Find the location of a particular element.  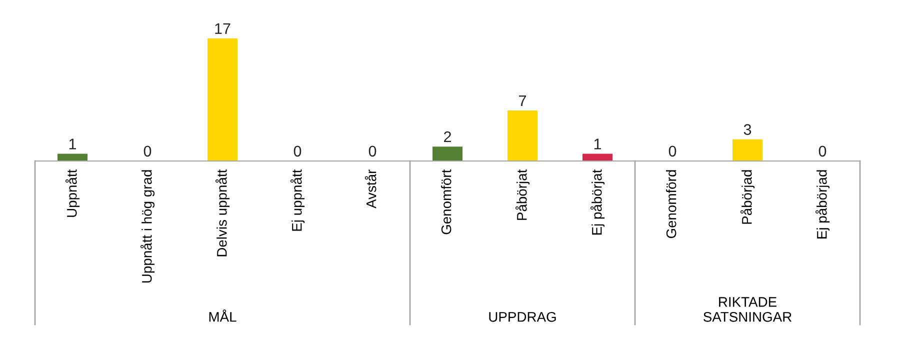

data-label: 2 is located at coordinates (447, 136).